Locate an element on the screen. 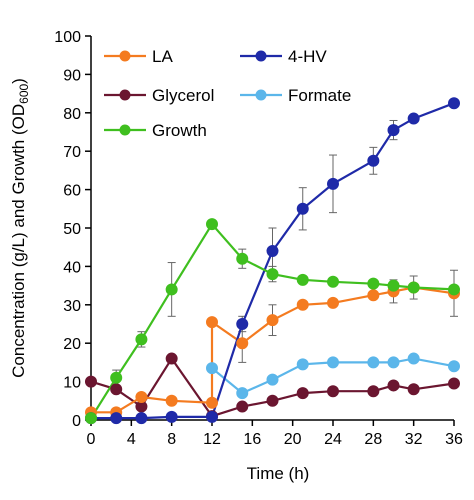 This screenshot has height=500, width=474. x-tick-label: 28 is located at coordinates (373, 439).